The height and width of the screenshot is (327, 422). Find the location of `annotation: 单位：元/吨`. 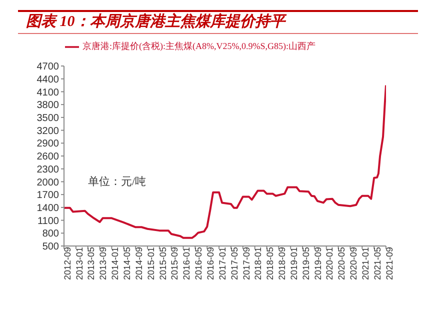

annotation: 单位：元/吨 is located at coordinates (117, 182).